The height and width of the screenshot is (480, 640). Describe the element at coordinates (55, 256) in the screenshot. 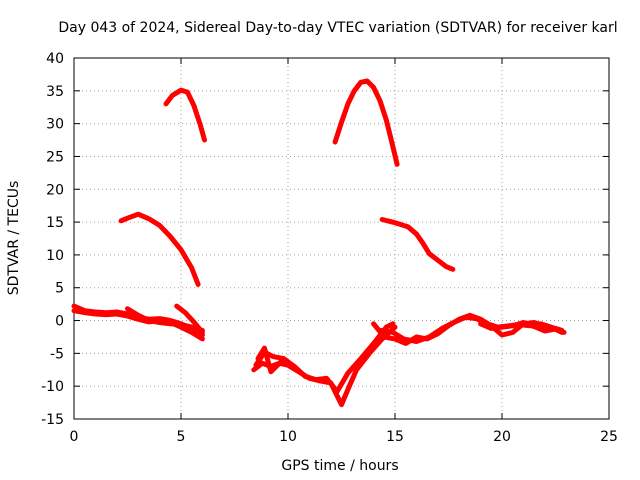

I see `y-tick-label: 10` at that location.